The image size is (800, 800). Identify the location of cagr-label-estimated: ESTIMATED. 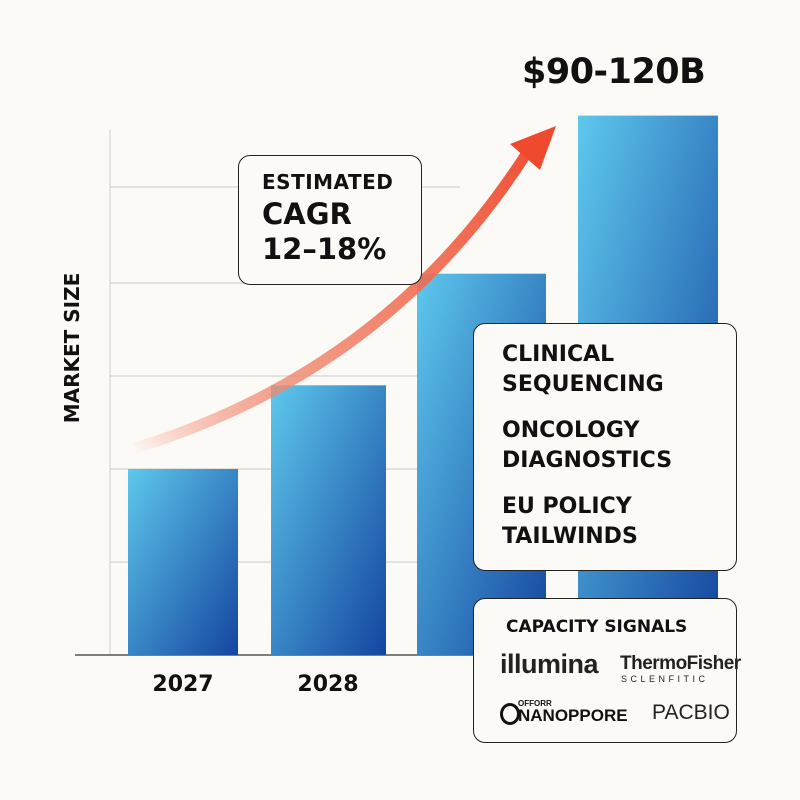
(328, 182).